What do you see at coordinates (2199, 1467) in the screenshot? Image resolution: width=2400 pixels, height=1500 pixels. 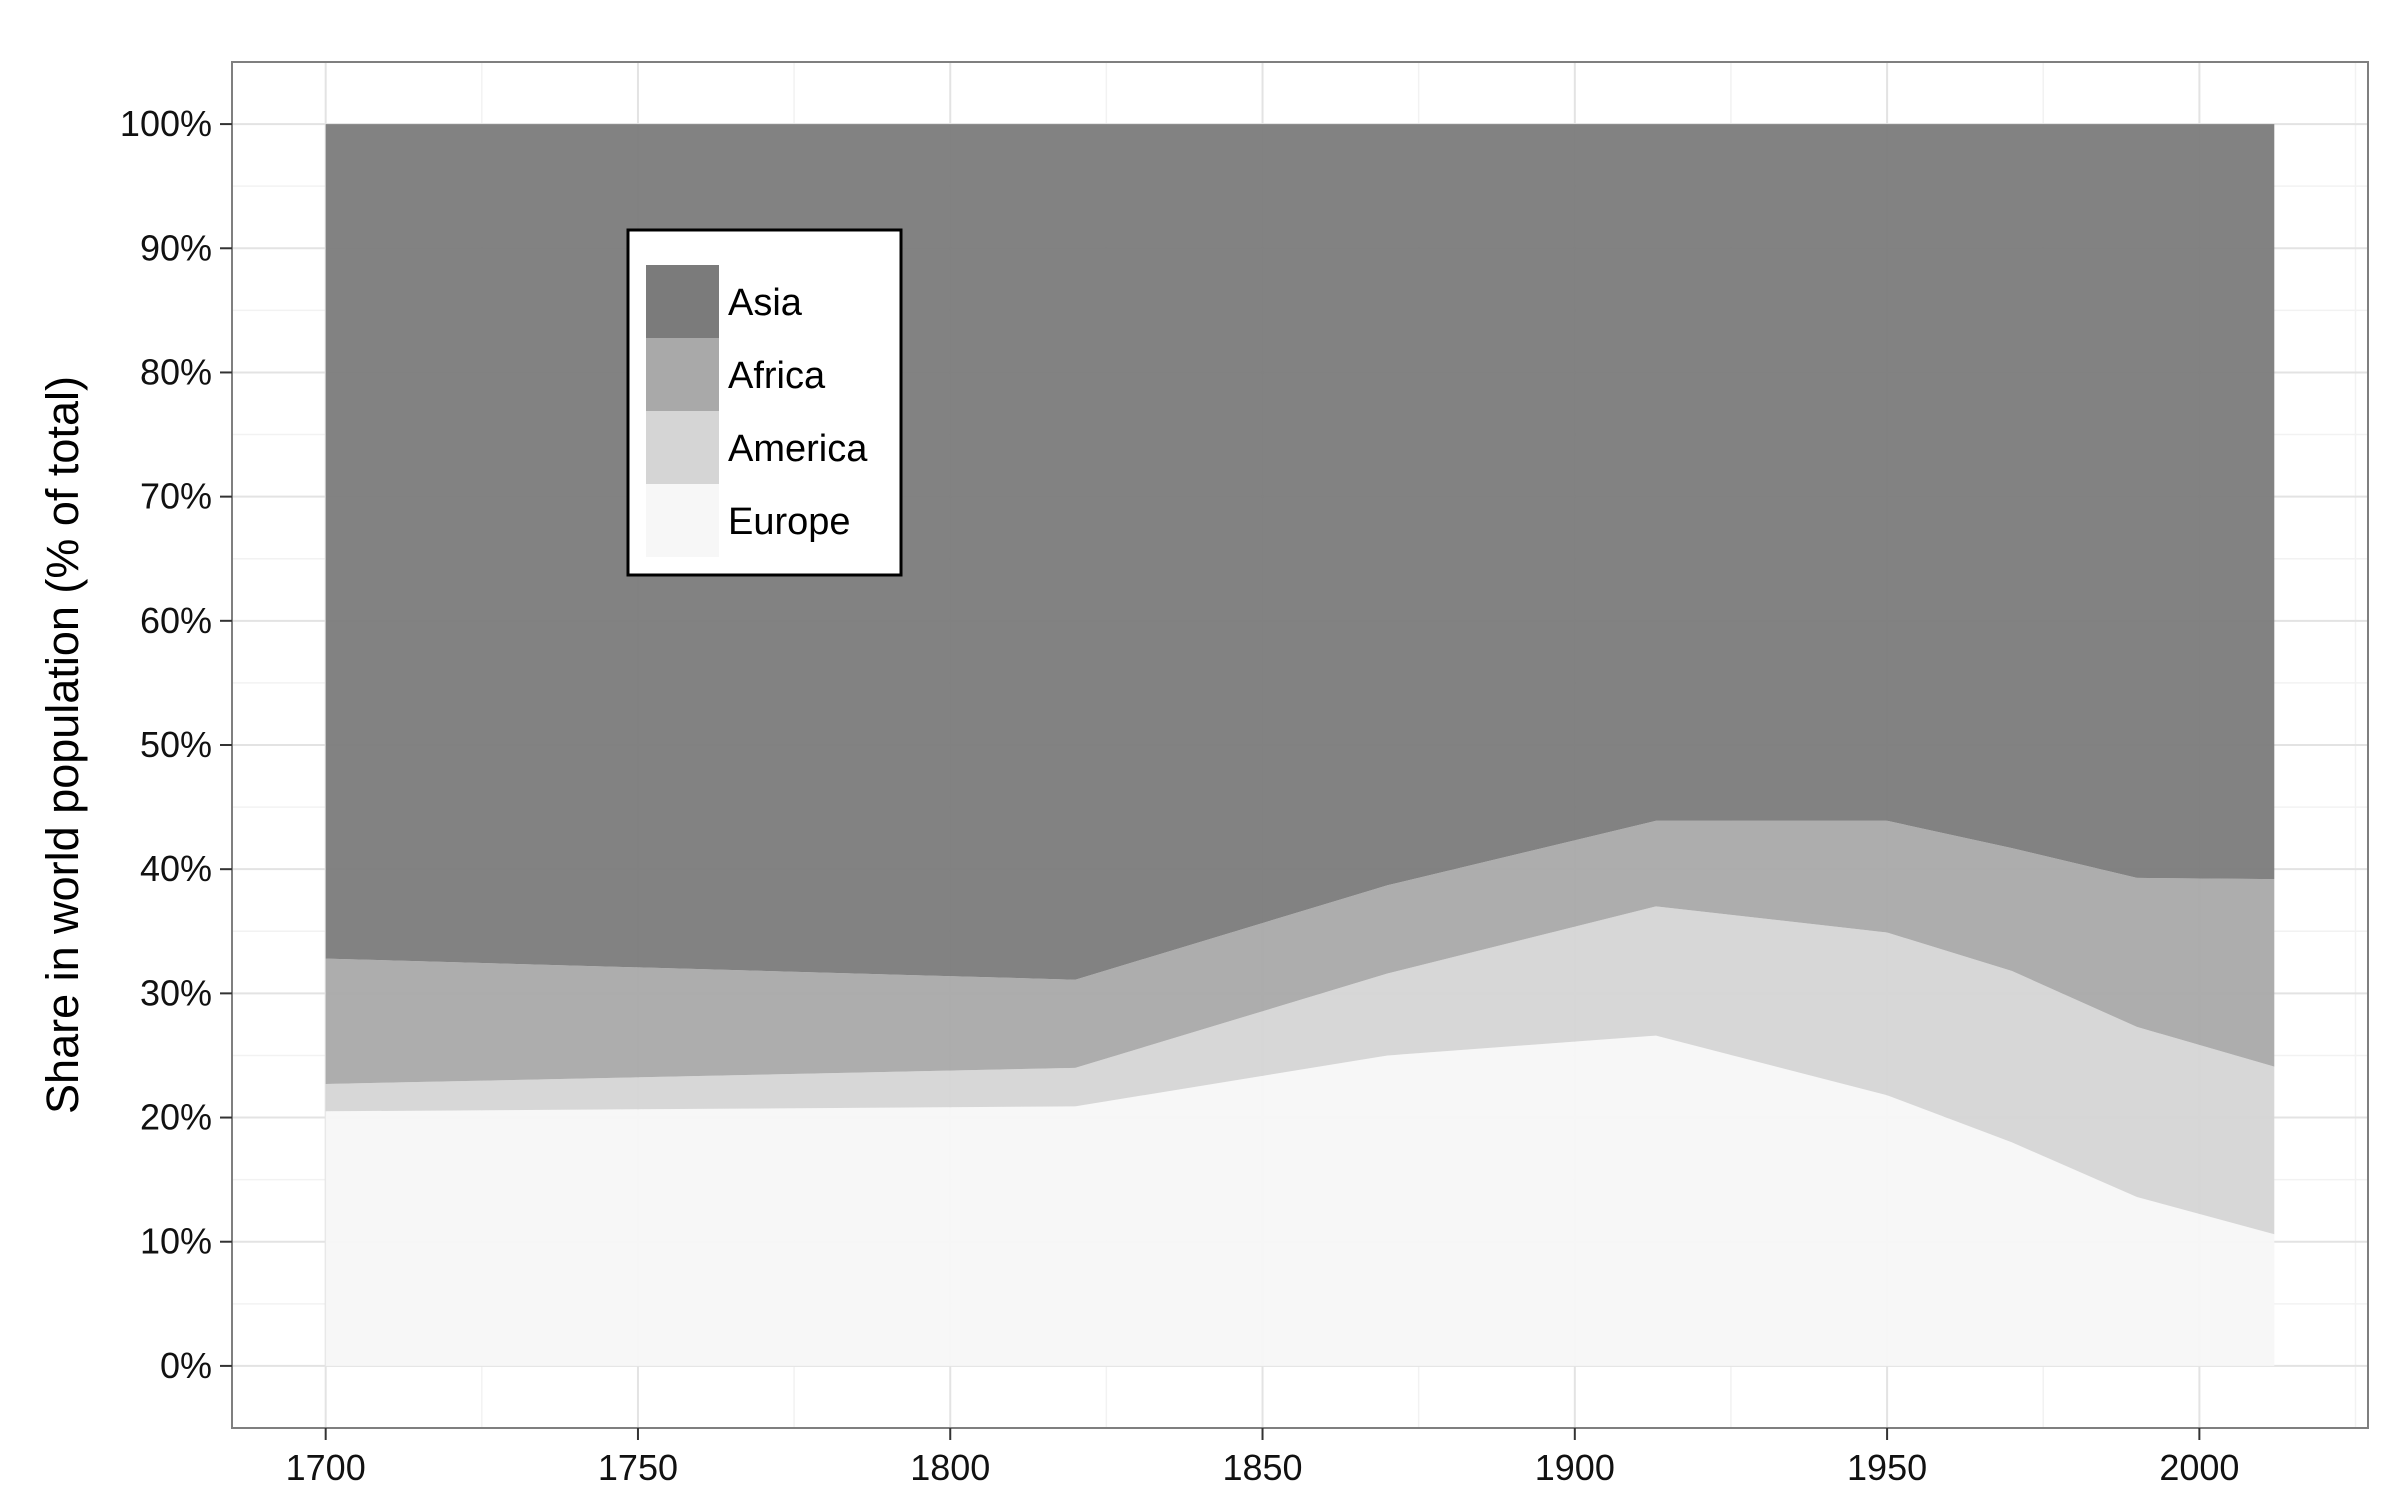 I see `x-tick-label: 2000` at bounding box center [2199, 1467].